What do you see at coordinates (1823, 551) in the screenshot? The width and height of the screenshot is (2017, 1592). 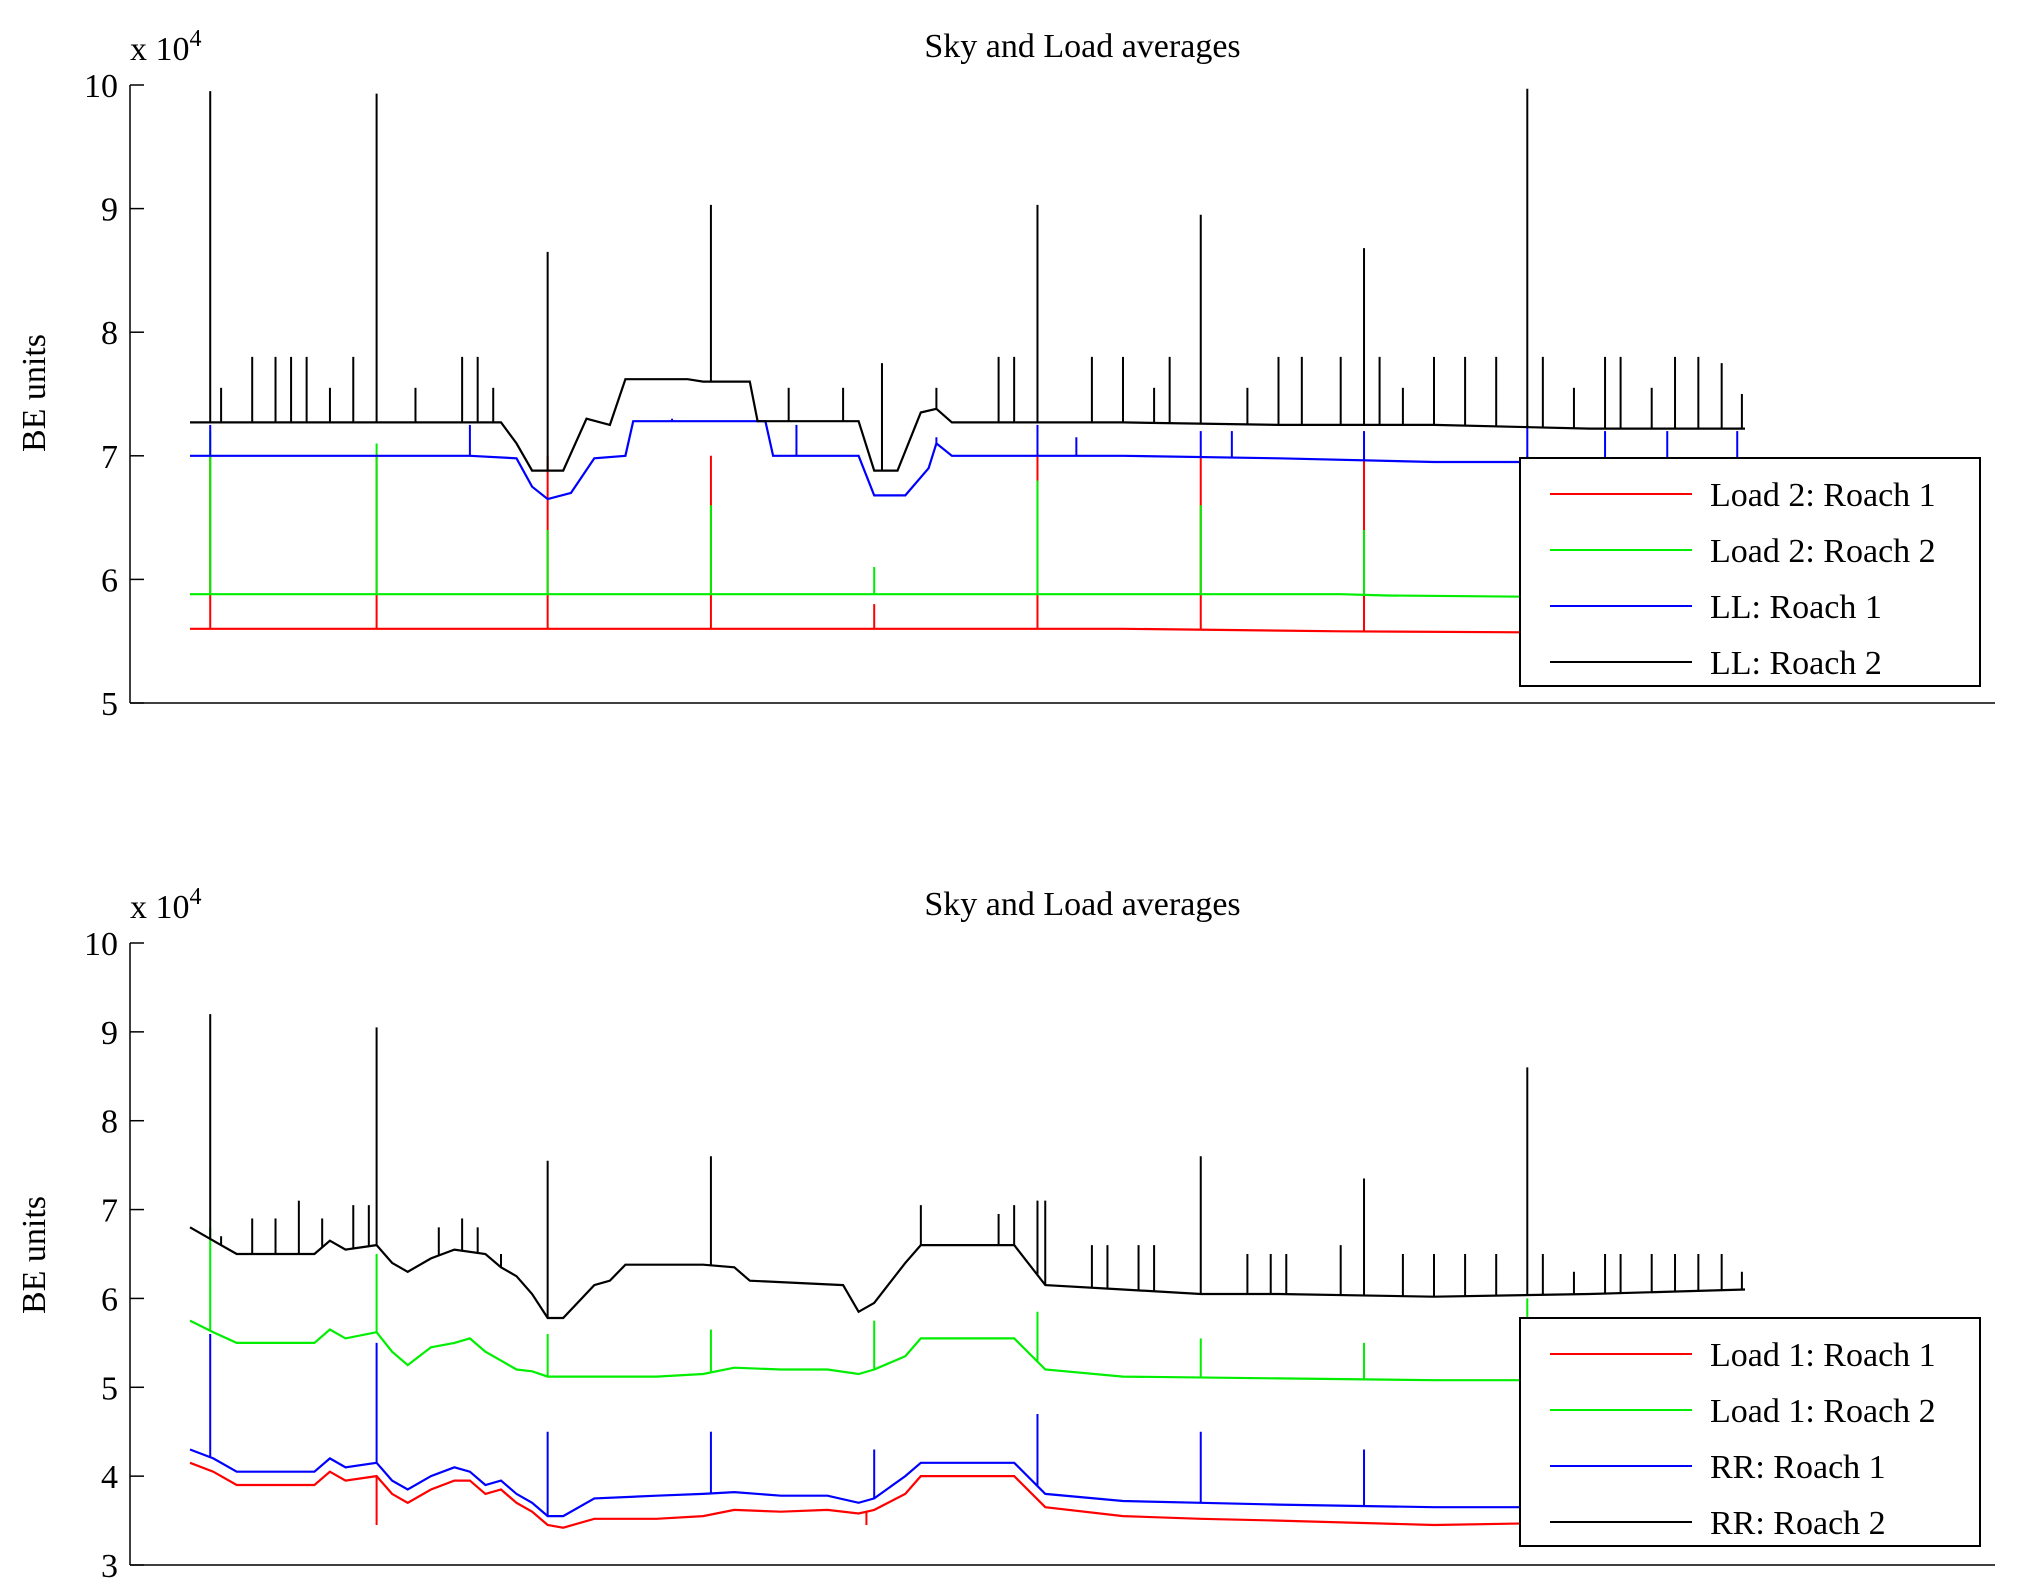 I see `legend-label: Load 2: Roach 2` at bounding box center [1823, 551].